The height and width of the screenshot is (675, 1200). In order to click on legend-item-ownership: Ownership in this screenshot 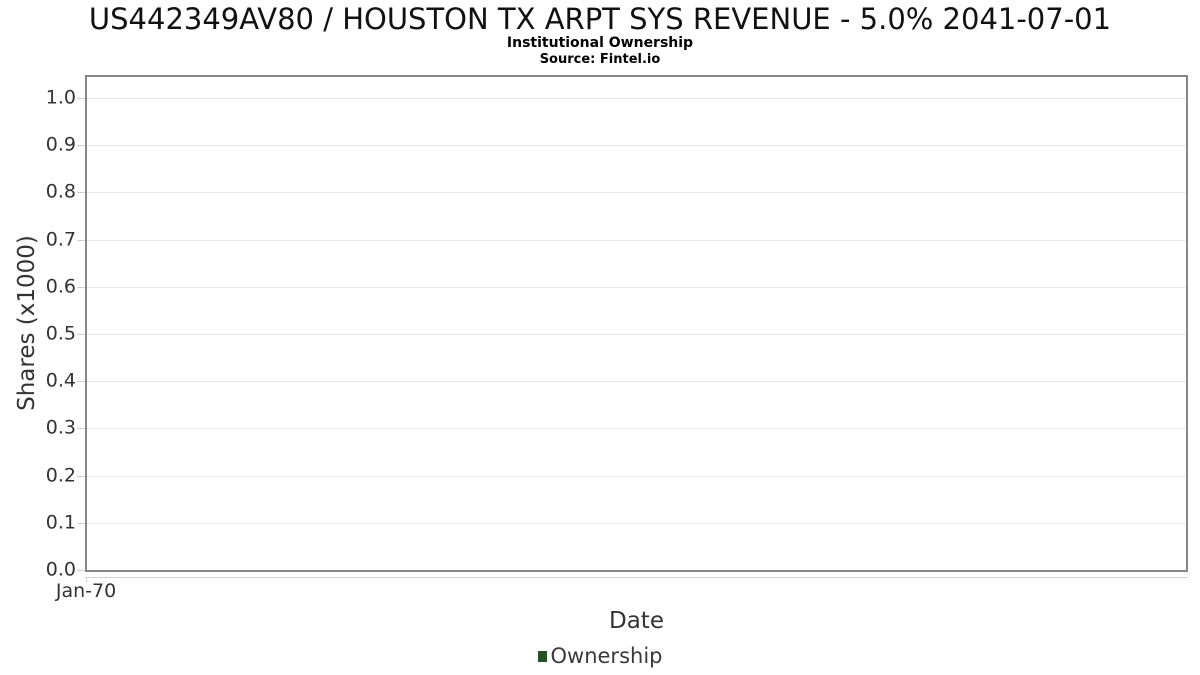, I will do `click(600, 656)`.